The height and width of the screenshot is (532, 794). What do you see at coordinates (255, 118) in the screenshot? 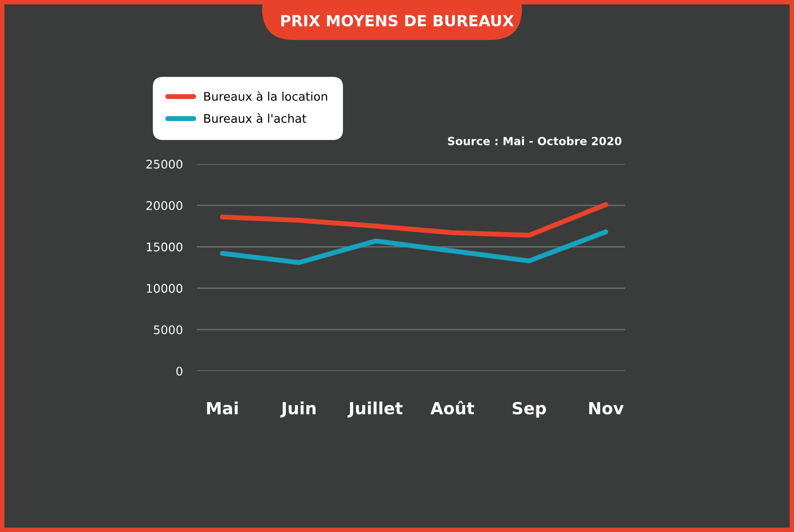
I see `legend-label: Bureaux à l'achat` at bounding box center [255, 118].